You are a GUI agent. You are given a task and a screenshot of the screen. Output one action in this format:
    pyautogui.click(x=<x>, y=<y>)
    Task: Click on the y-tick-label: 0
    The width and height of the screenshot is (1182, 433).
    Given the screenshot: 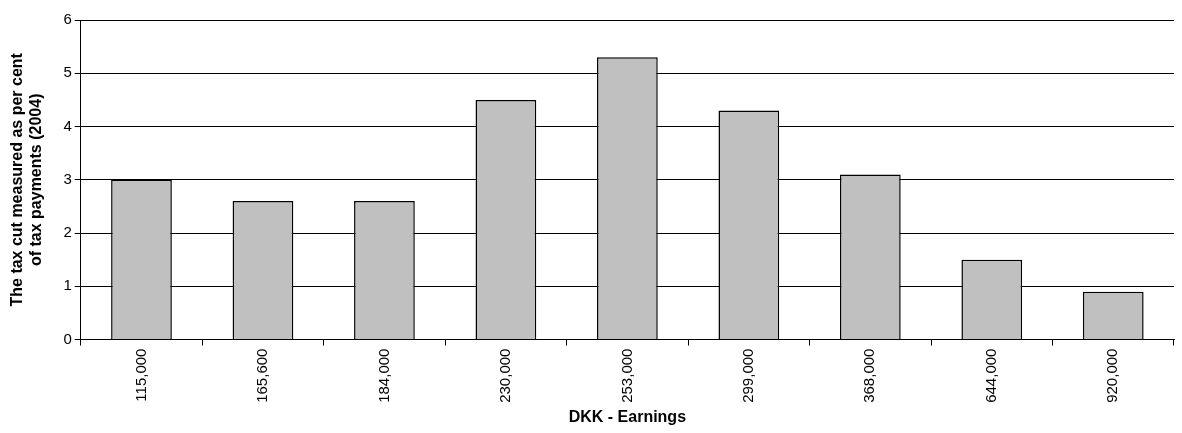 What is the action you would take?
    pyautogui.click(x=67, y=338)
    